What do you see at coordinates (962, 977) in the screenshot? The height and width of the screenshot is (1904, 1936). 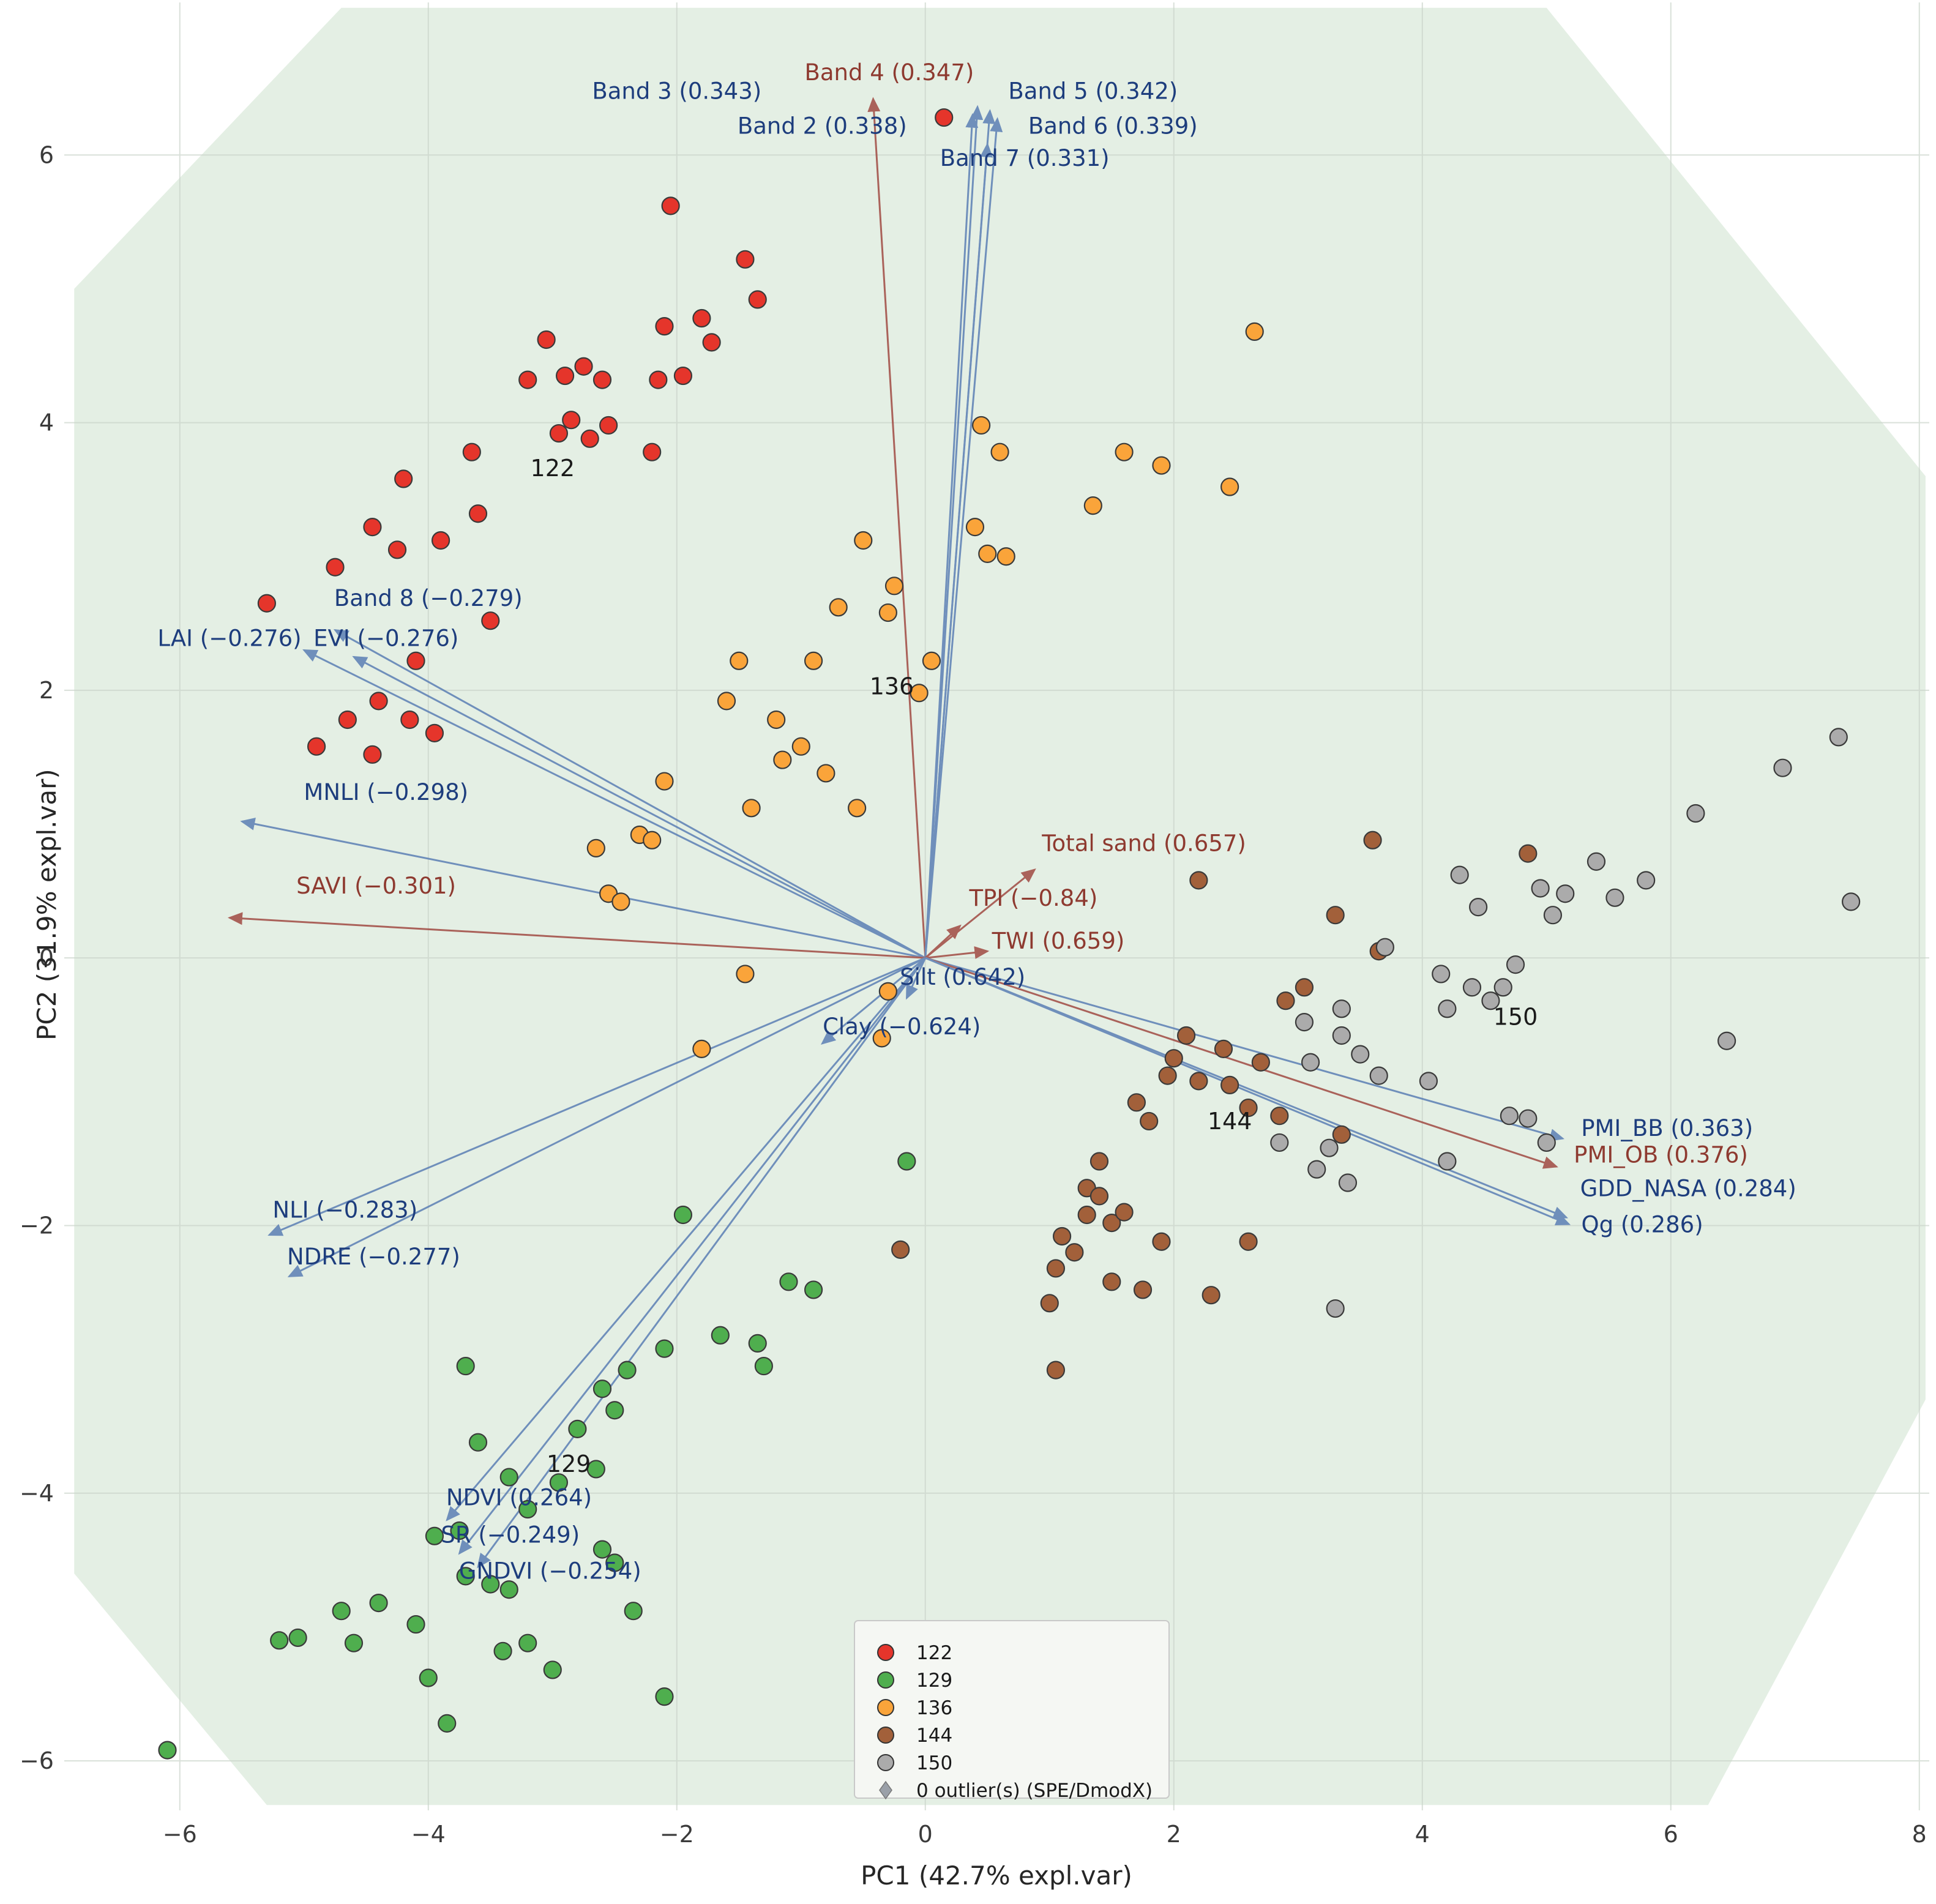 I see `vector-label: Silt (0.642)` at bounding box center [962, 977].